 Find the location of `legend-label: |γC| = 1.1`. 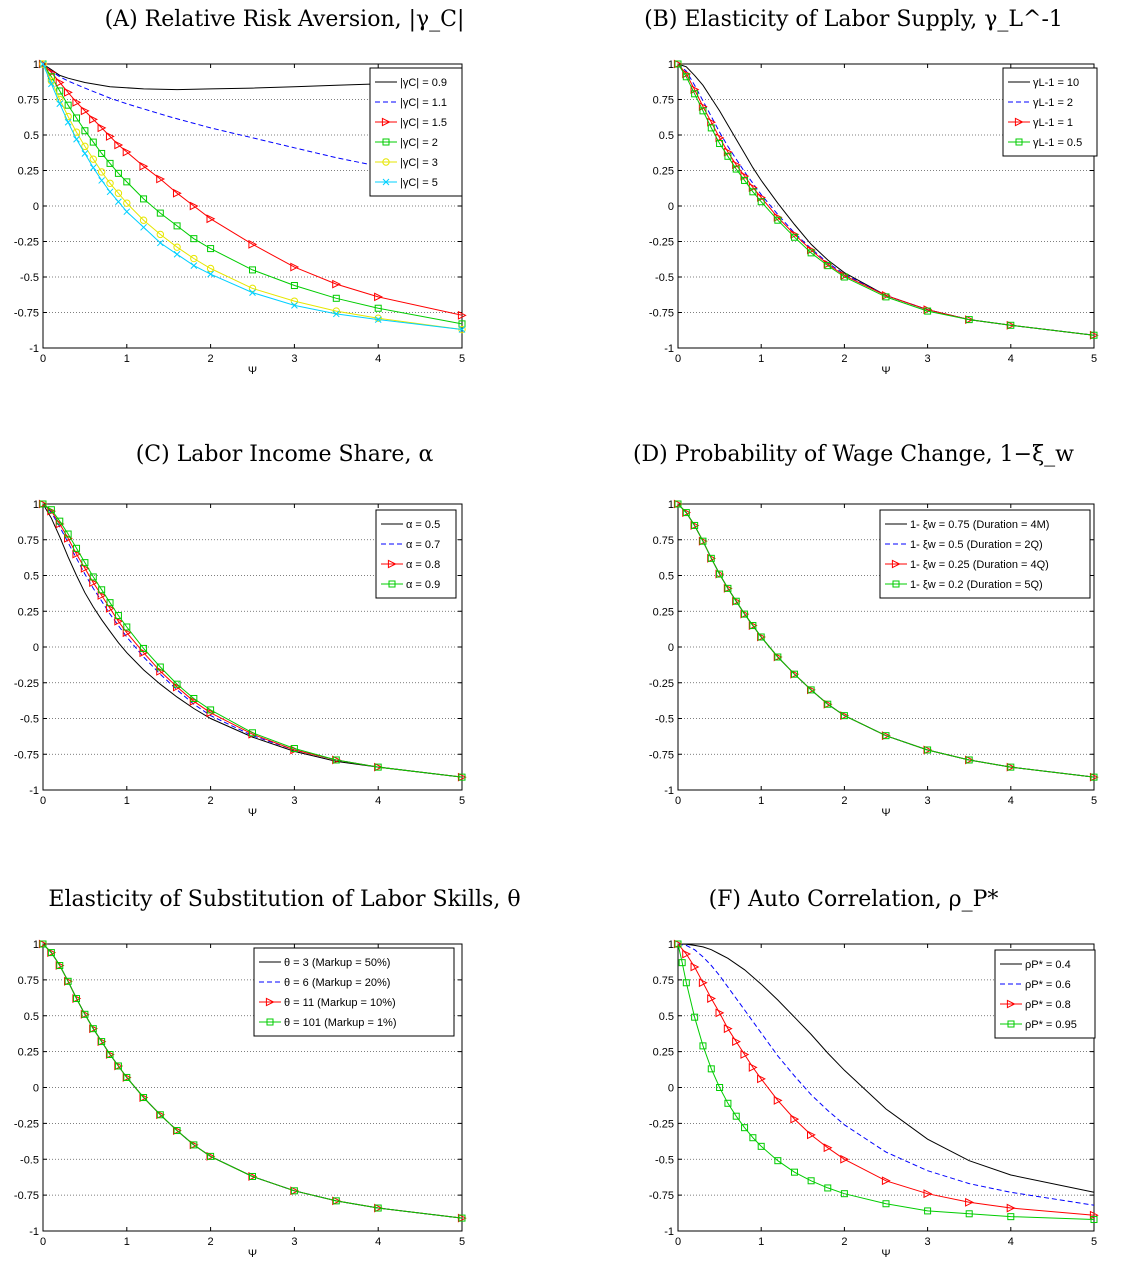

legend-label: |γC| = 1.1 is located at coordinates (423, 103).